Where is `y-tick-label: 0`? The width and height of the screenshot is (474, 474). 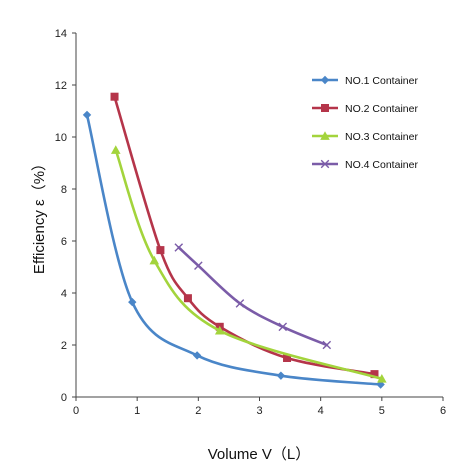 y-tick-label: 0 is located at coordinates (64, 398).